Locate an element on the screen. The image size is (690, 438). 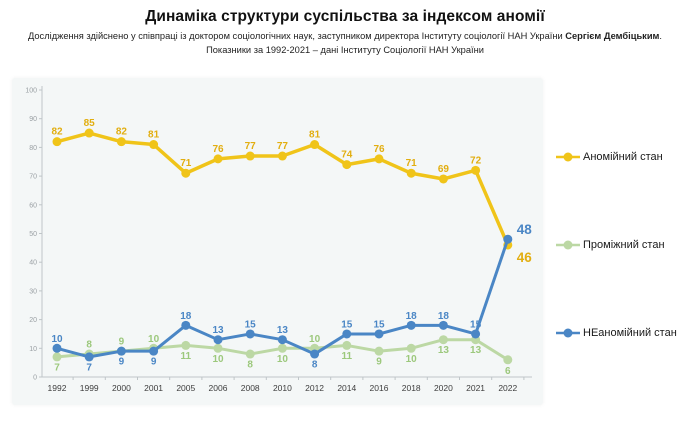
svg-text: 69 is located at coordinates (444, 169).